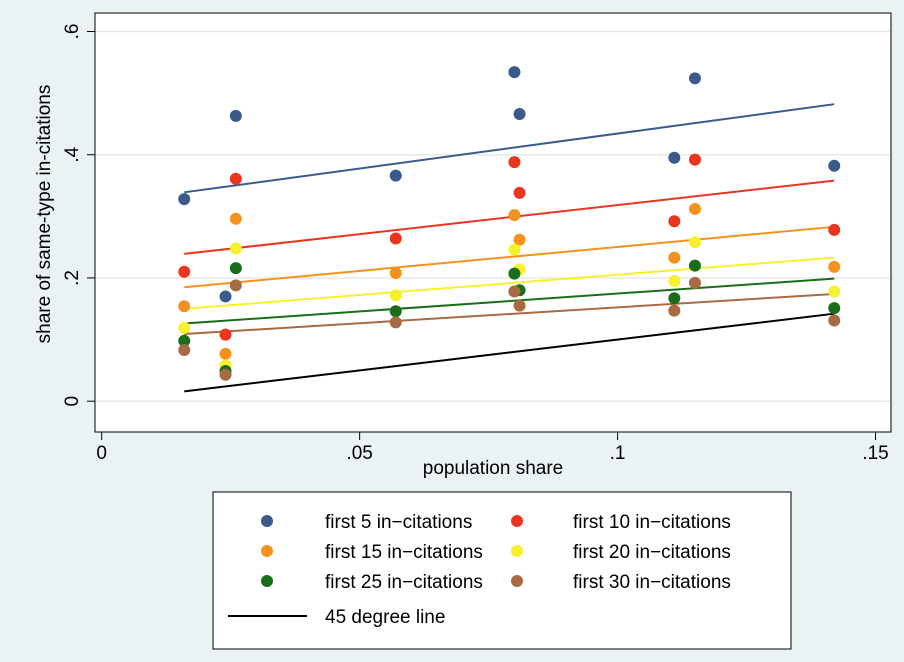 This screenshot has width=904, height=662. Describe the element at coordinates (493, 468) in the screenshot. I see `x-axis-label: population share` at that location.